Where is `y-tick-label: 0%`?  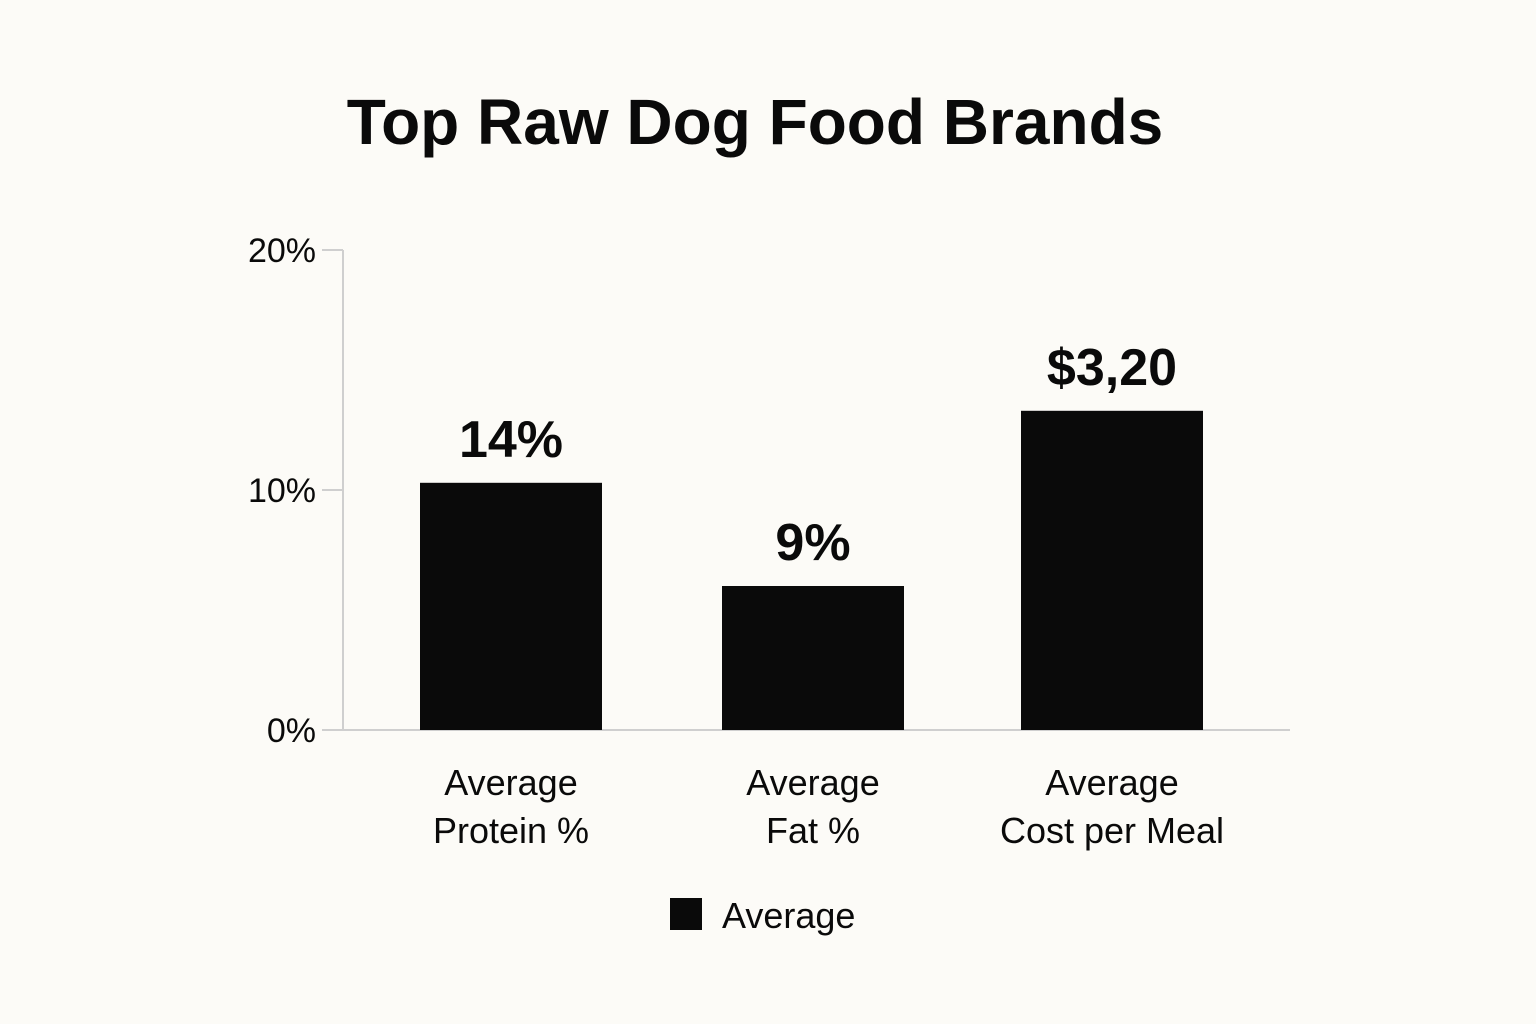
y-tick-label: 0% is located at coordinates (291, 731).